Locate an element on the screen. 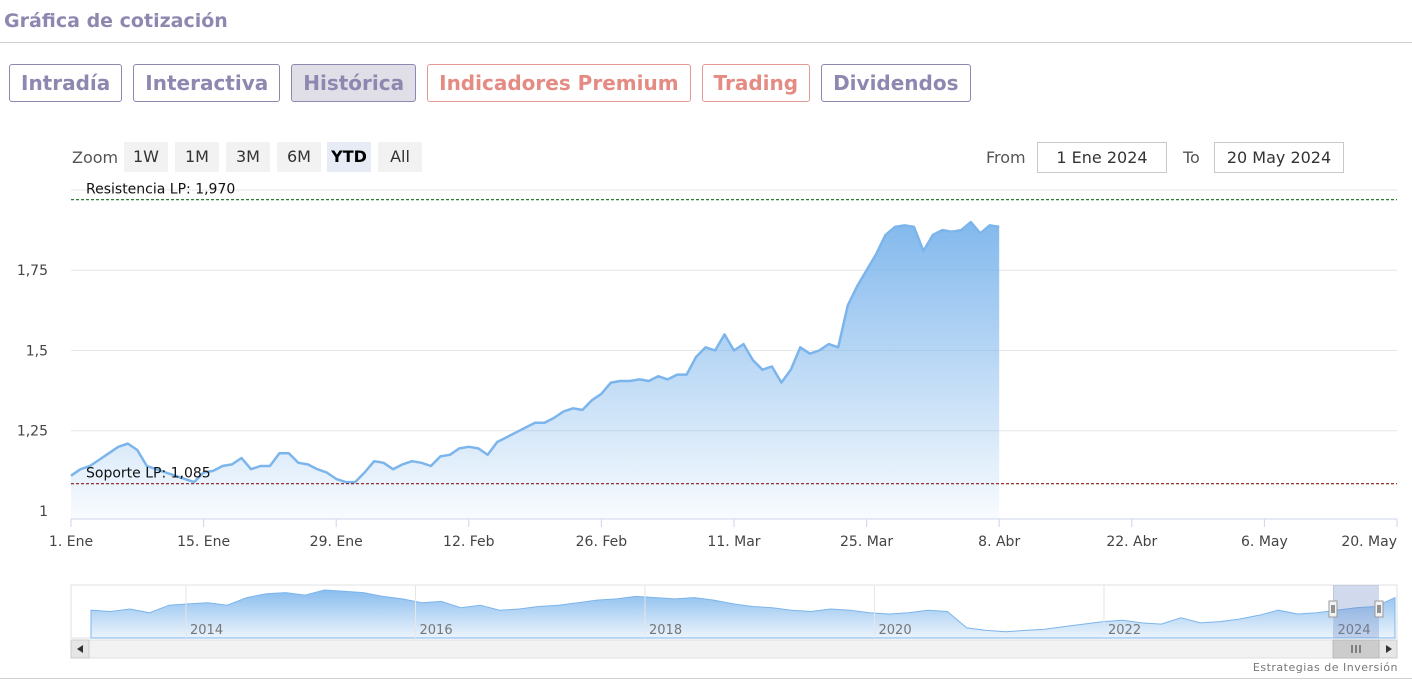  x-tick-label: 8. Abr is located at coordinates (999, 542).